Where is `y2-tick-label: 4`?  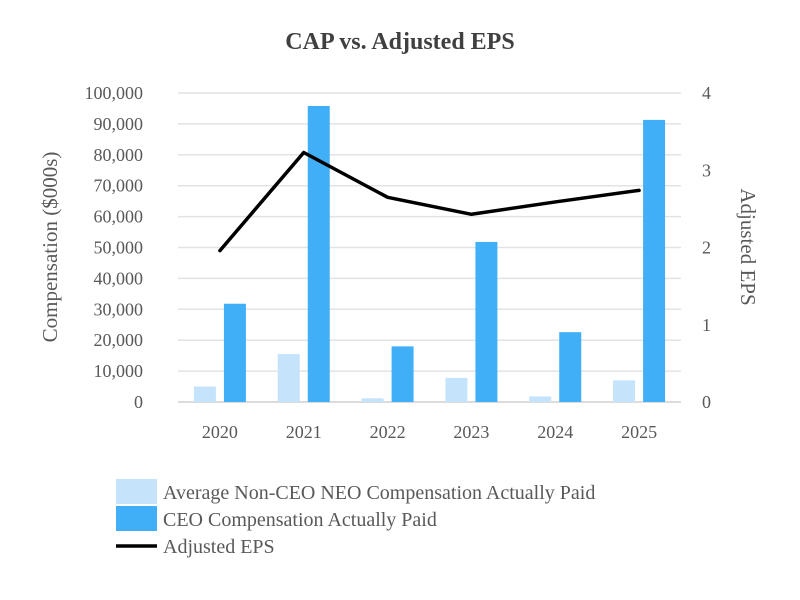
y2-tick-label: 4 is located at coordinates (706, 93).